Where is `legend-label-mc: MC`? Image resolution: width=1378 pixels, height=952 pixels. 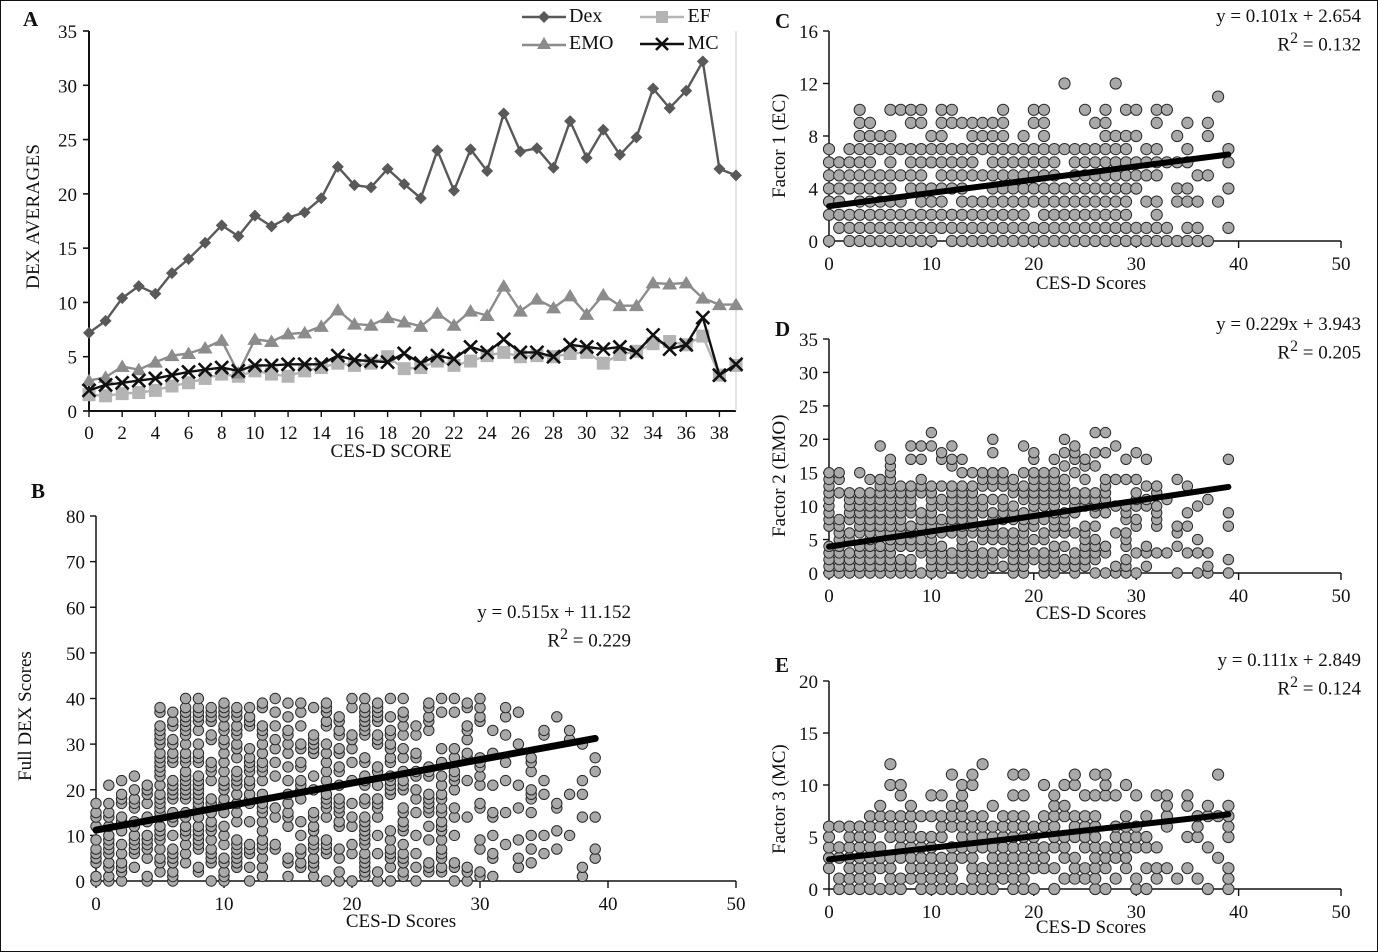 legend-label-mc: MC is located at coordinates (703, 43).